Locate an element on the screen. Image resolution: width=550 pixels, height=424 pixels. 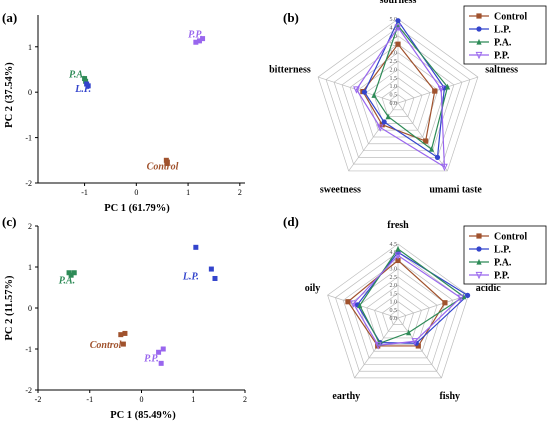
radial-tick-label: 5.0 is located at coordinates (394, 20).